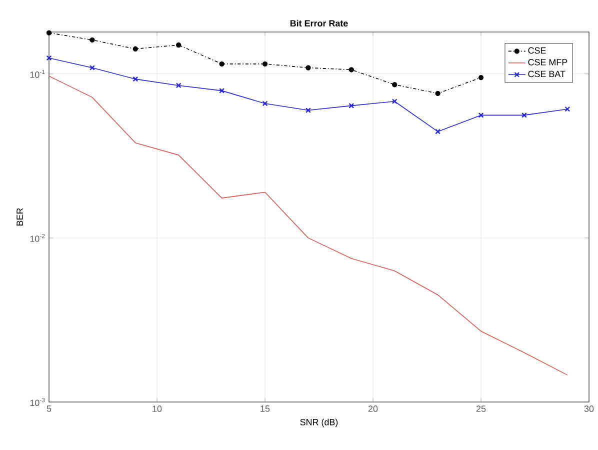  What do you see at coordinates (37, 238) in the screenshot?
I see `y-tick-label: 10$^{-2}$` at bounding box center [37, 238].